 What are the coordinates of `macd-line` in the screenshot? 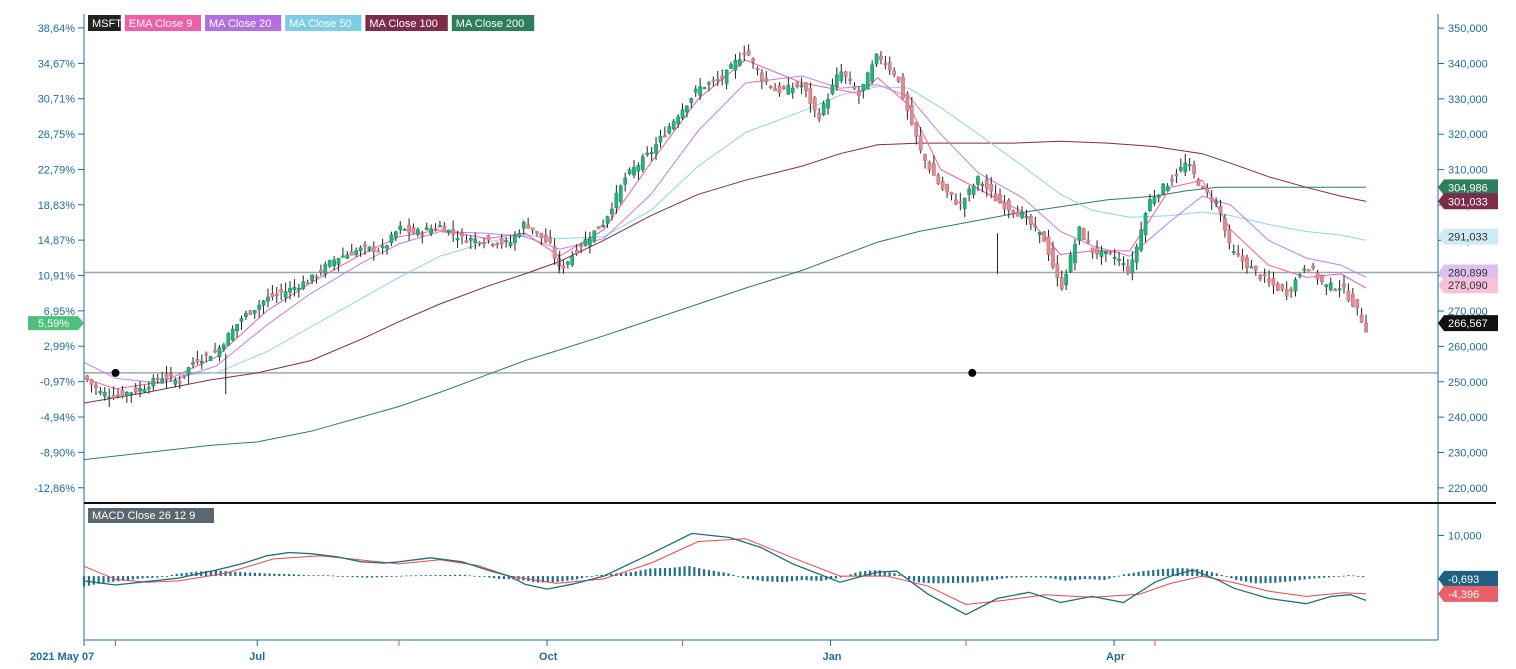 It's located at (725, 574).